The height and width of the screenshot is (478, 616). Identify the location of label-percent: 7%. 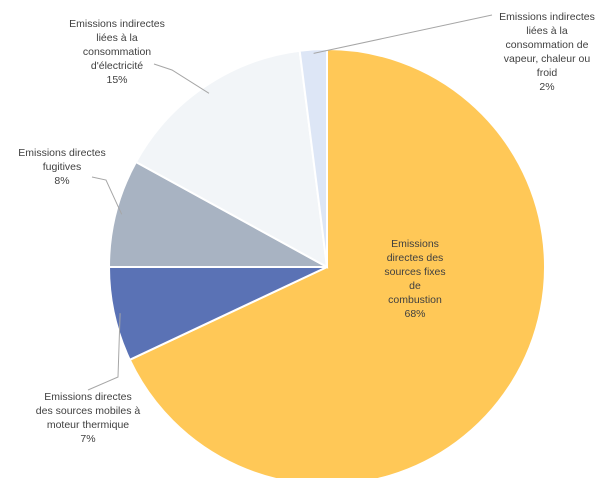
(88, 439).